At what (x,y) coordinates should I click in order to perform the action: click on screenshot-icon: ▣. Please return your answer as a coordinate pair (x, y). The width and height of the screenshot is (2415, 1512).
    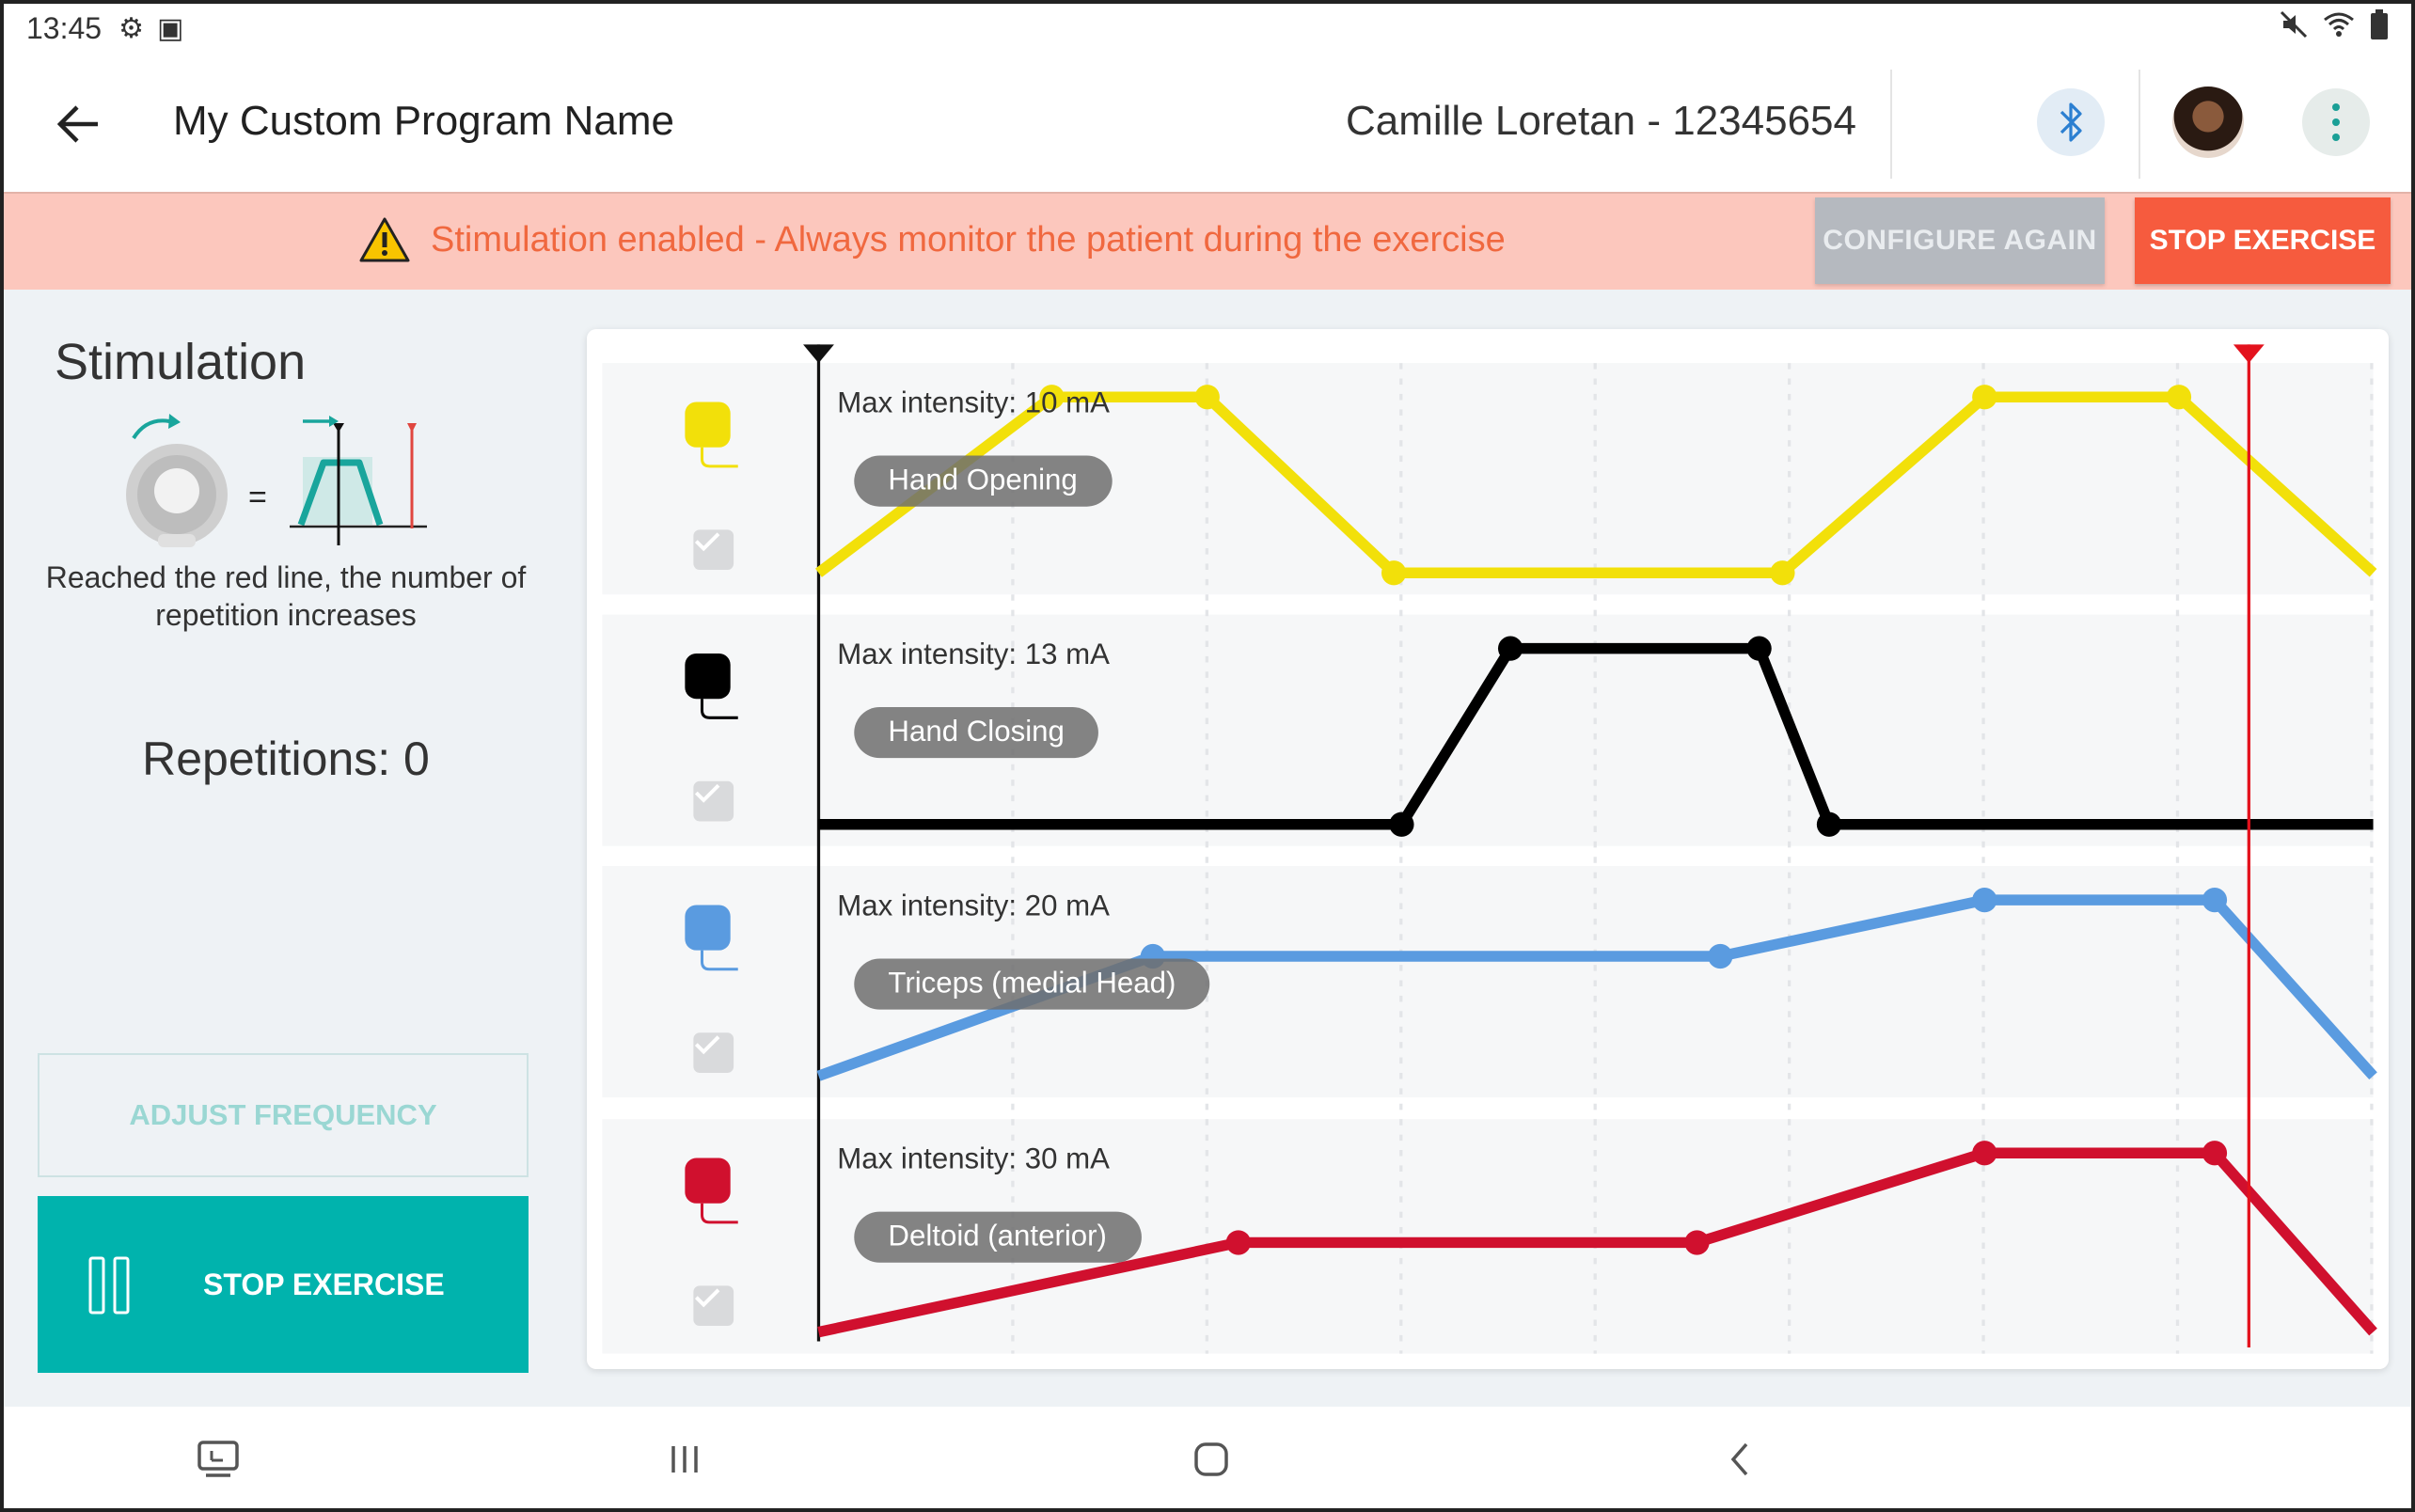
    Looking at the image, I should click on (170, 28).